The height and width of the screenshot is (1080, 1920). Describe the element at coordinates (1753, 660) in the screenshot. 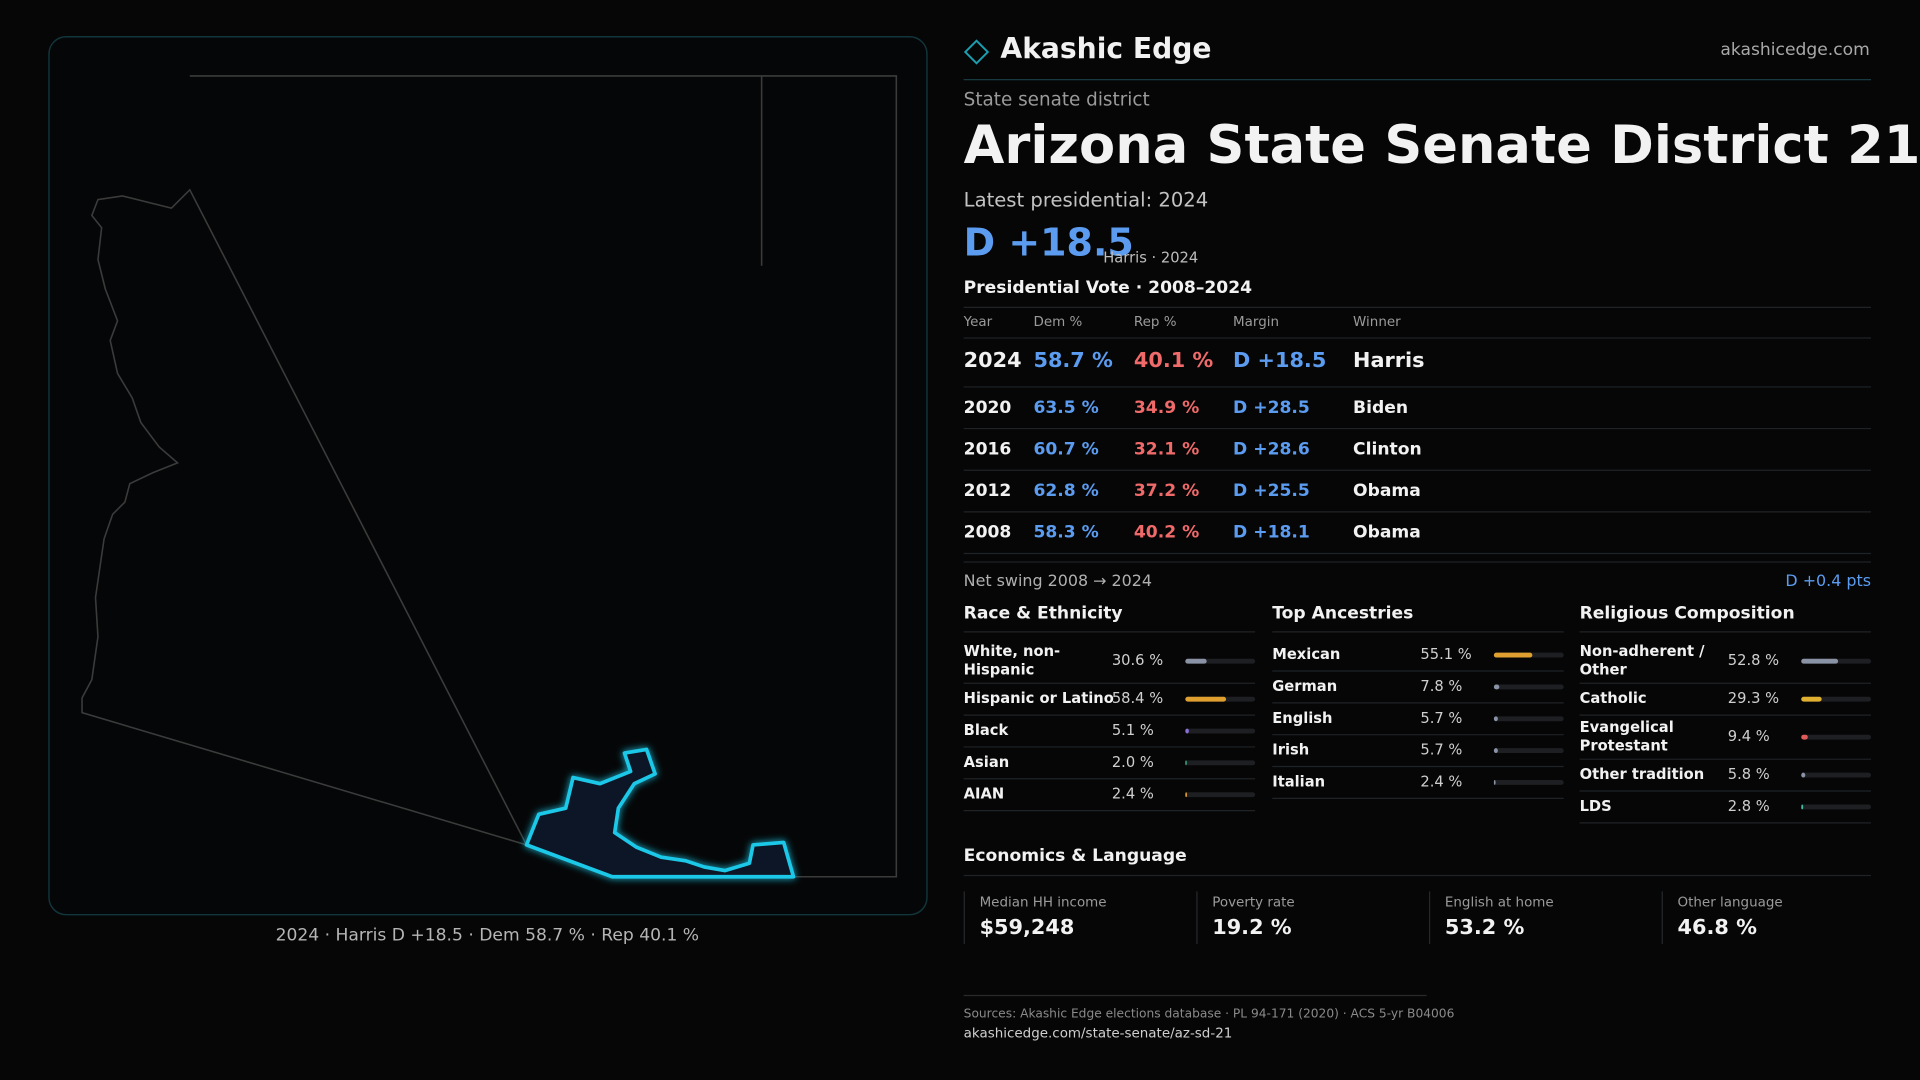

I see `row-value: 52.8 %` at that location.